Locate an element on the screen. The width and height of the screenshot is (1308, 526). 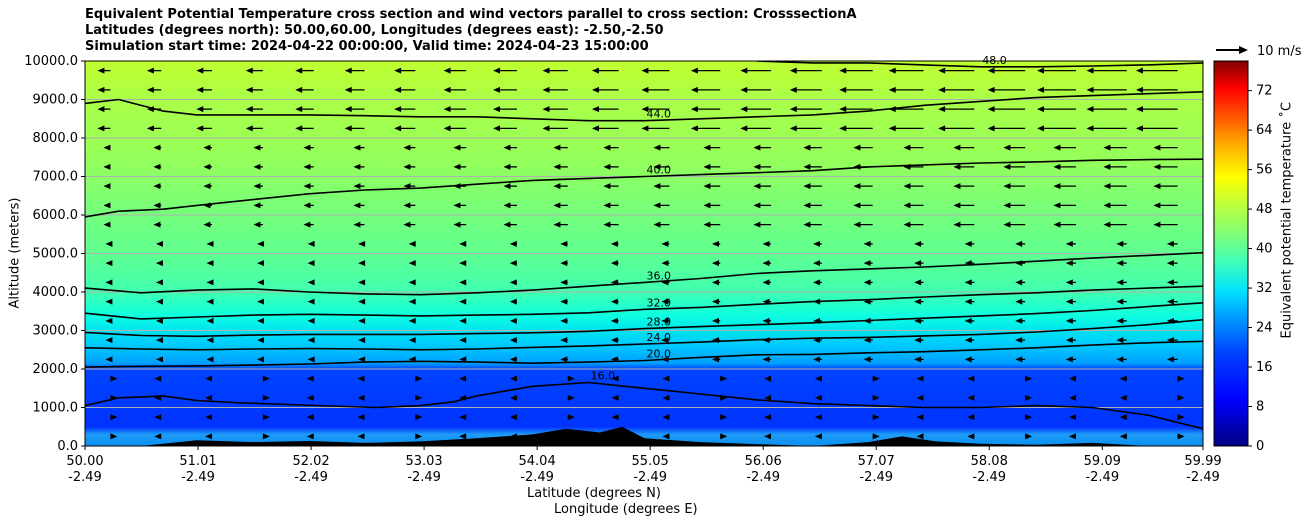
colorbar-tick-label: 56 is located at coordinates (1264, 170).